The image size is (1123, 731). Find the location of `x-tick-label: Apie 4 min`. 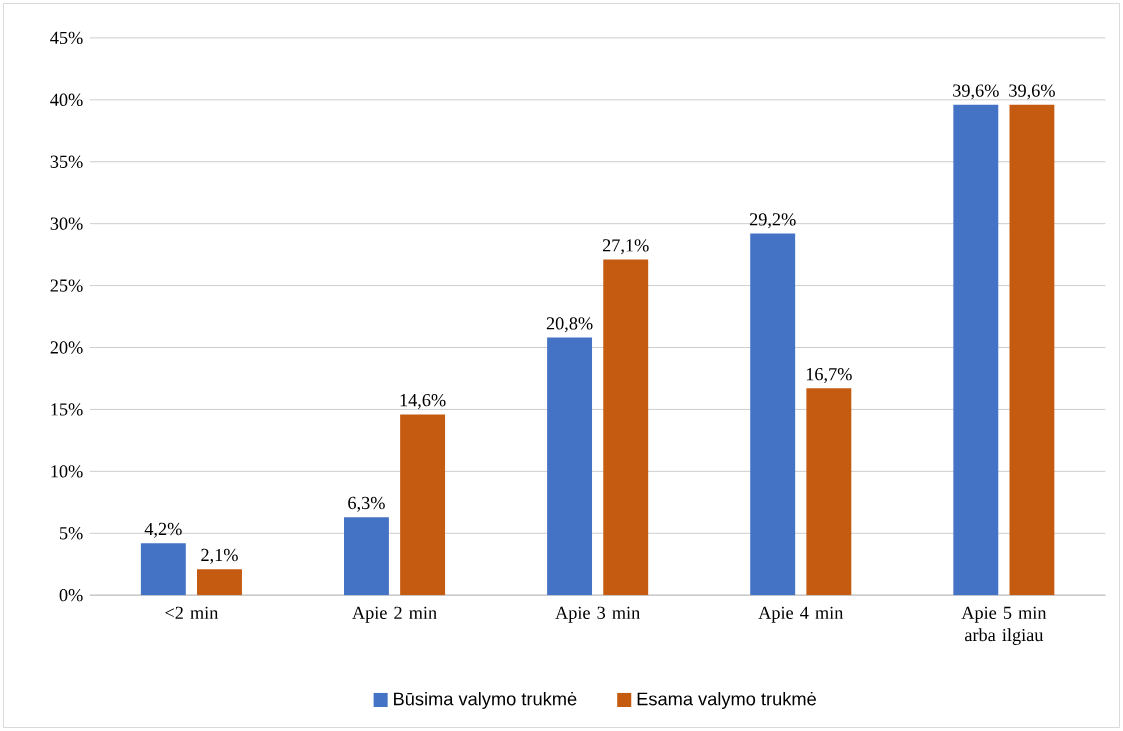

x-tick-label: Apie 4 min is located at coordinates (801, 614).